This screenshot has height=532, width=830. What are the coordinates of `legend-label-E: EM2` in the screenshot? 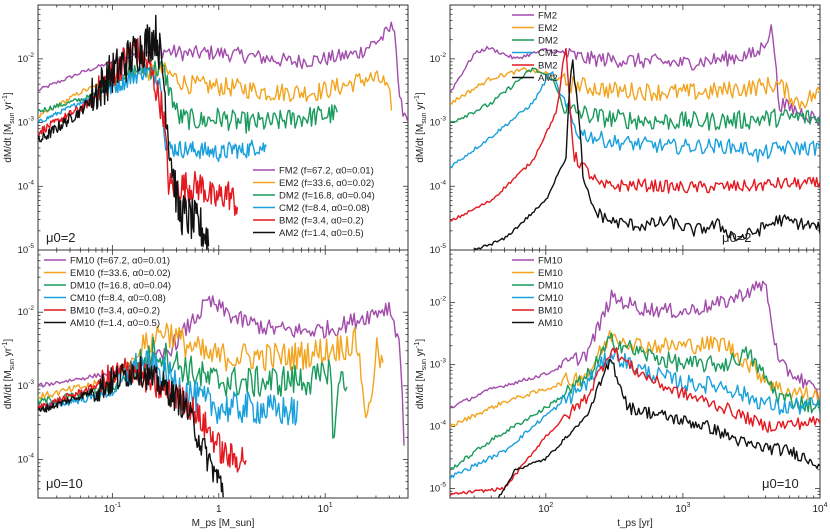 It's located at (548, 28).